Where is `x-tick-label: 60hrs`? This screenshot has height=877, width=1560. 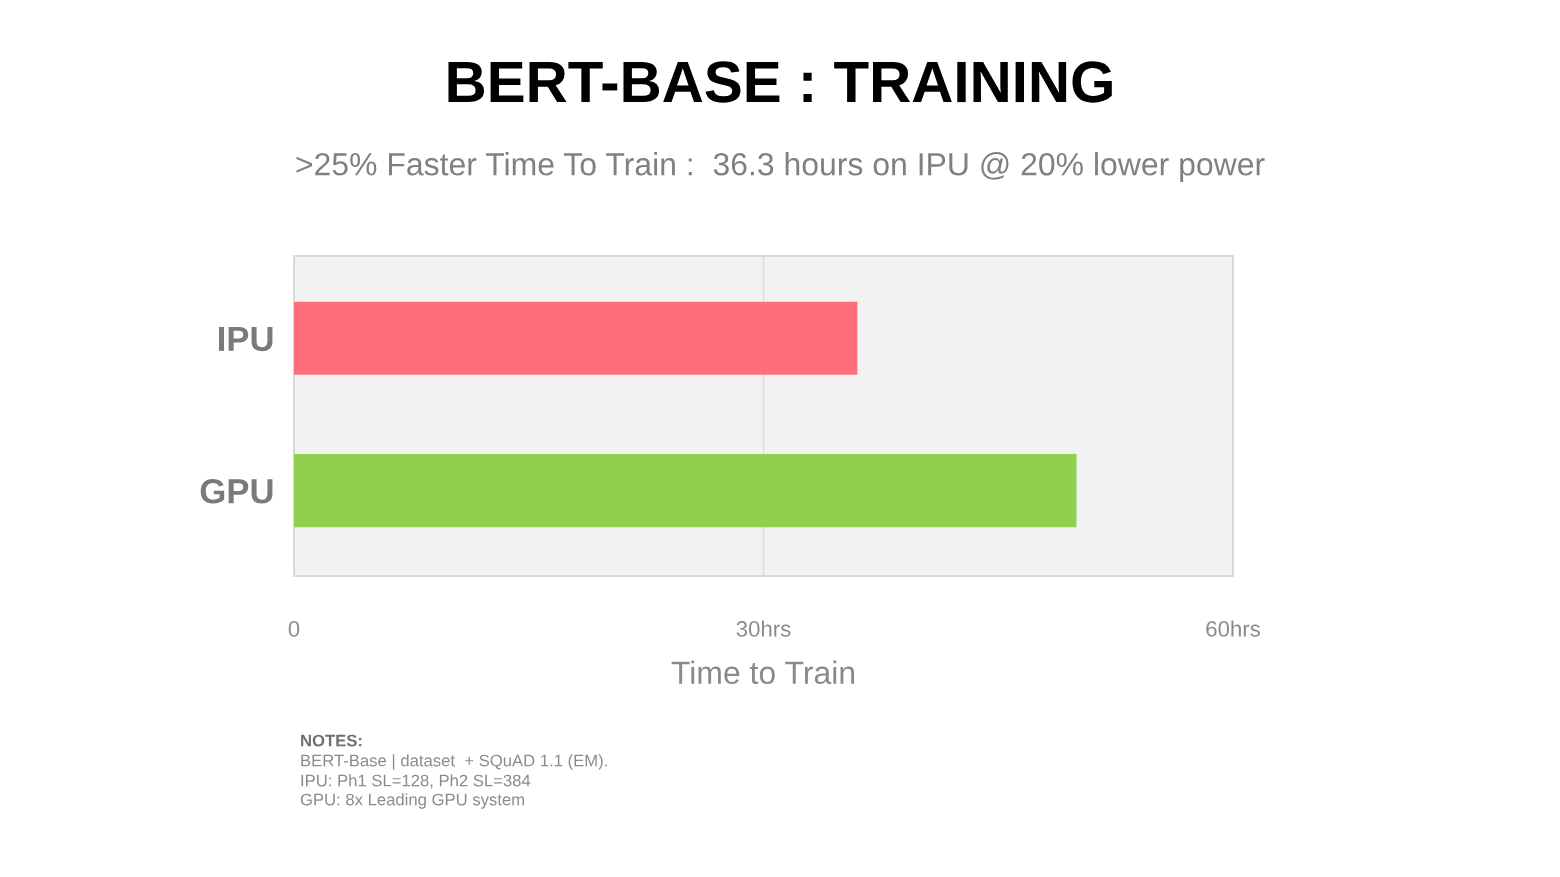
x-tick-label: 60hrs is located at coordinates (1233, 628).